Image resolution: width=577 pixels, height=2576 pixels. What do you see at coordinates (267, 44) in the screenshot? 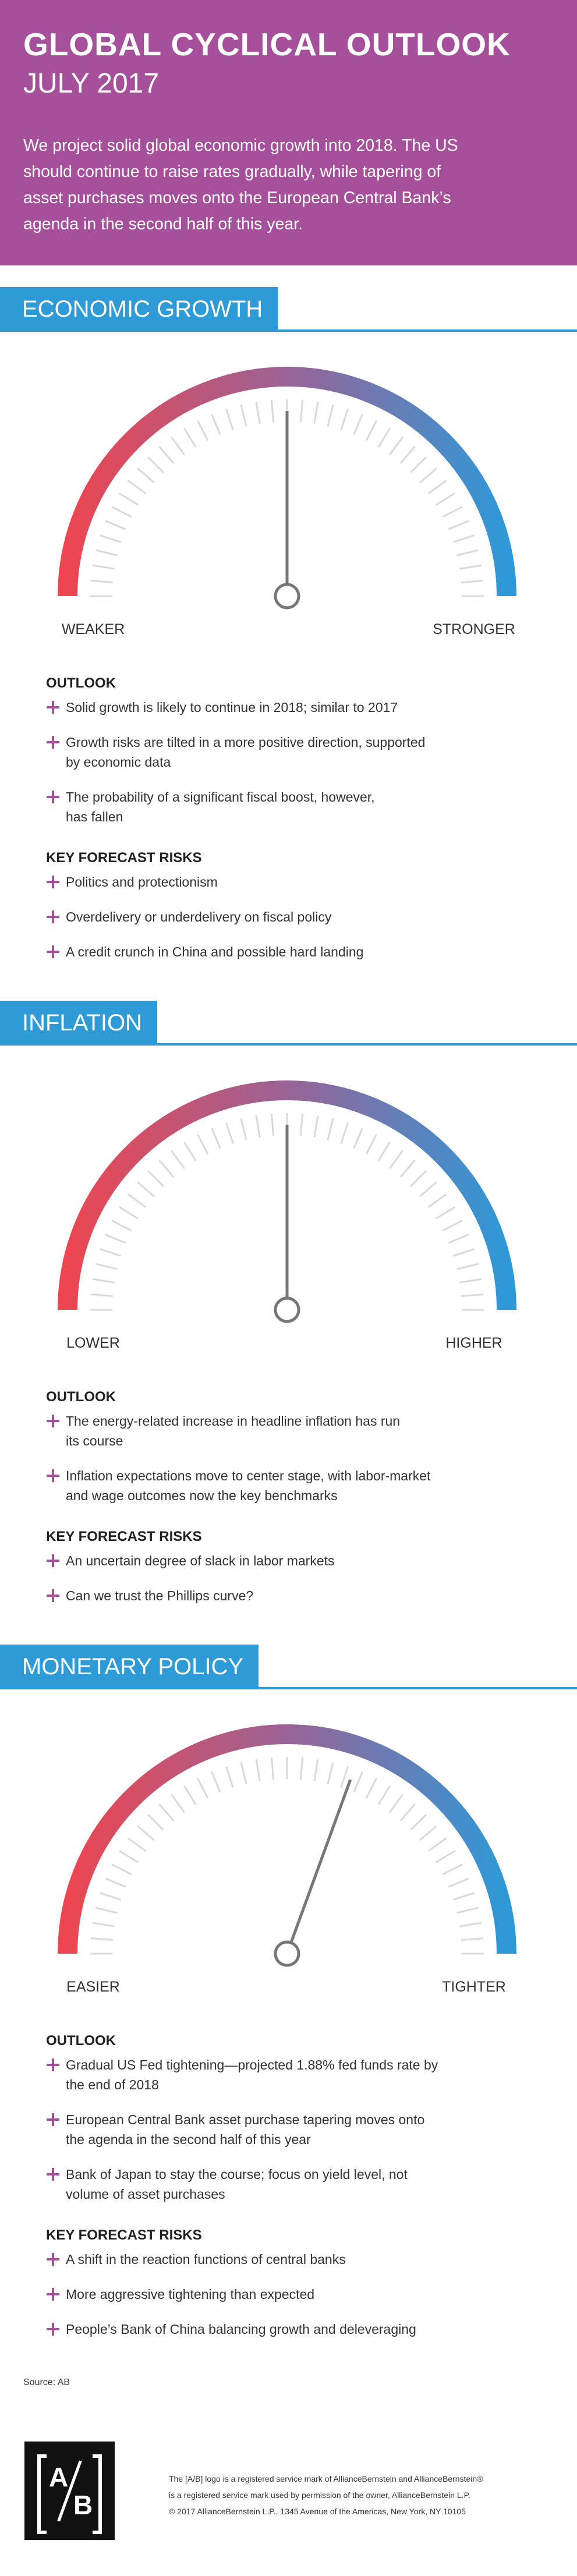
I see `title: GLOBAL CYCLICAL OUTLOOK` at bounding box center [267, 44].